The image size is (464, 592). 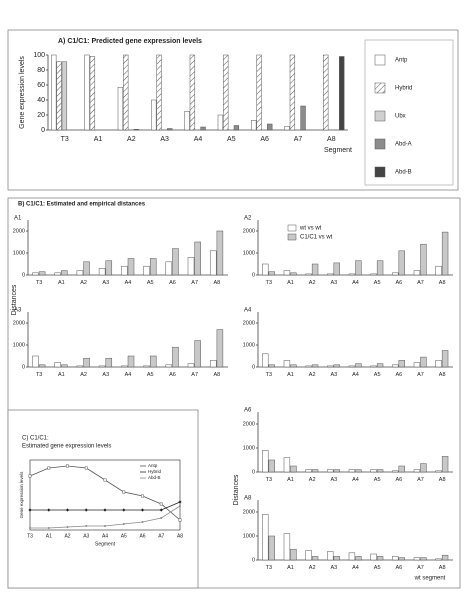 What do you see at coordinates (172, 375) in the screenshot?
I see `x-tick-label: A6` at bounding box center [172, 375].